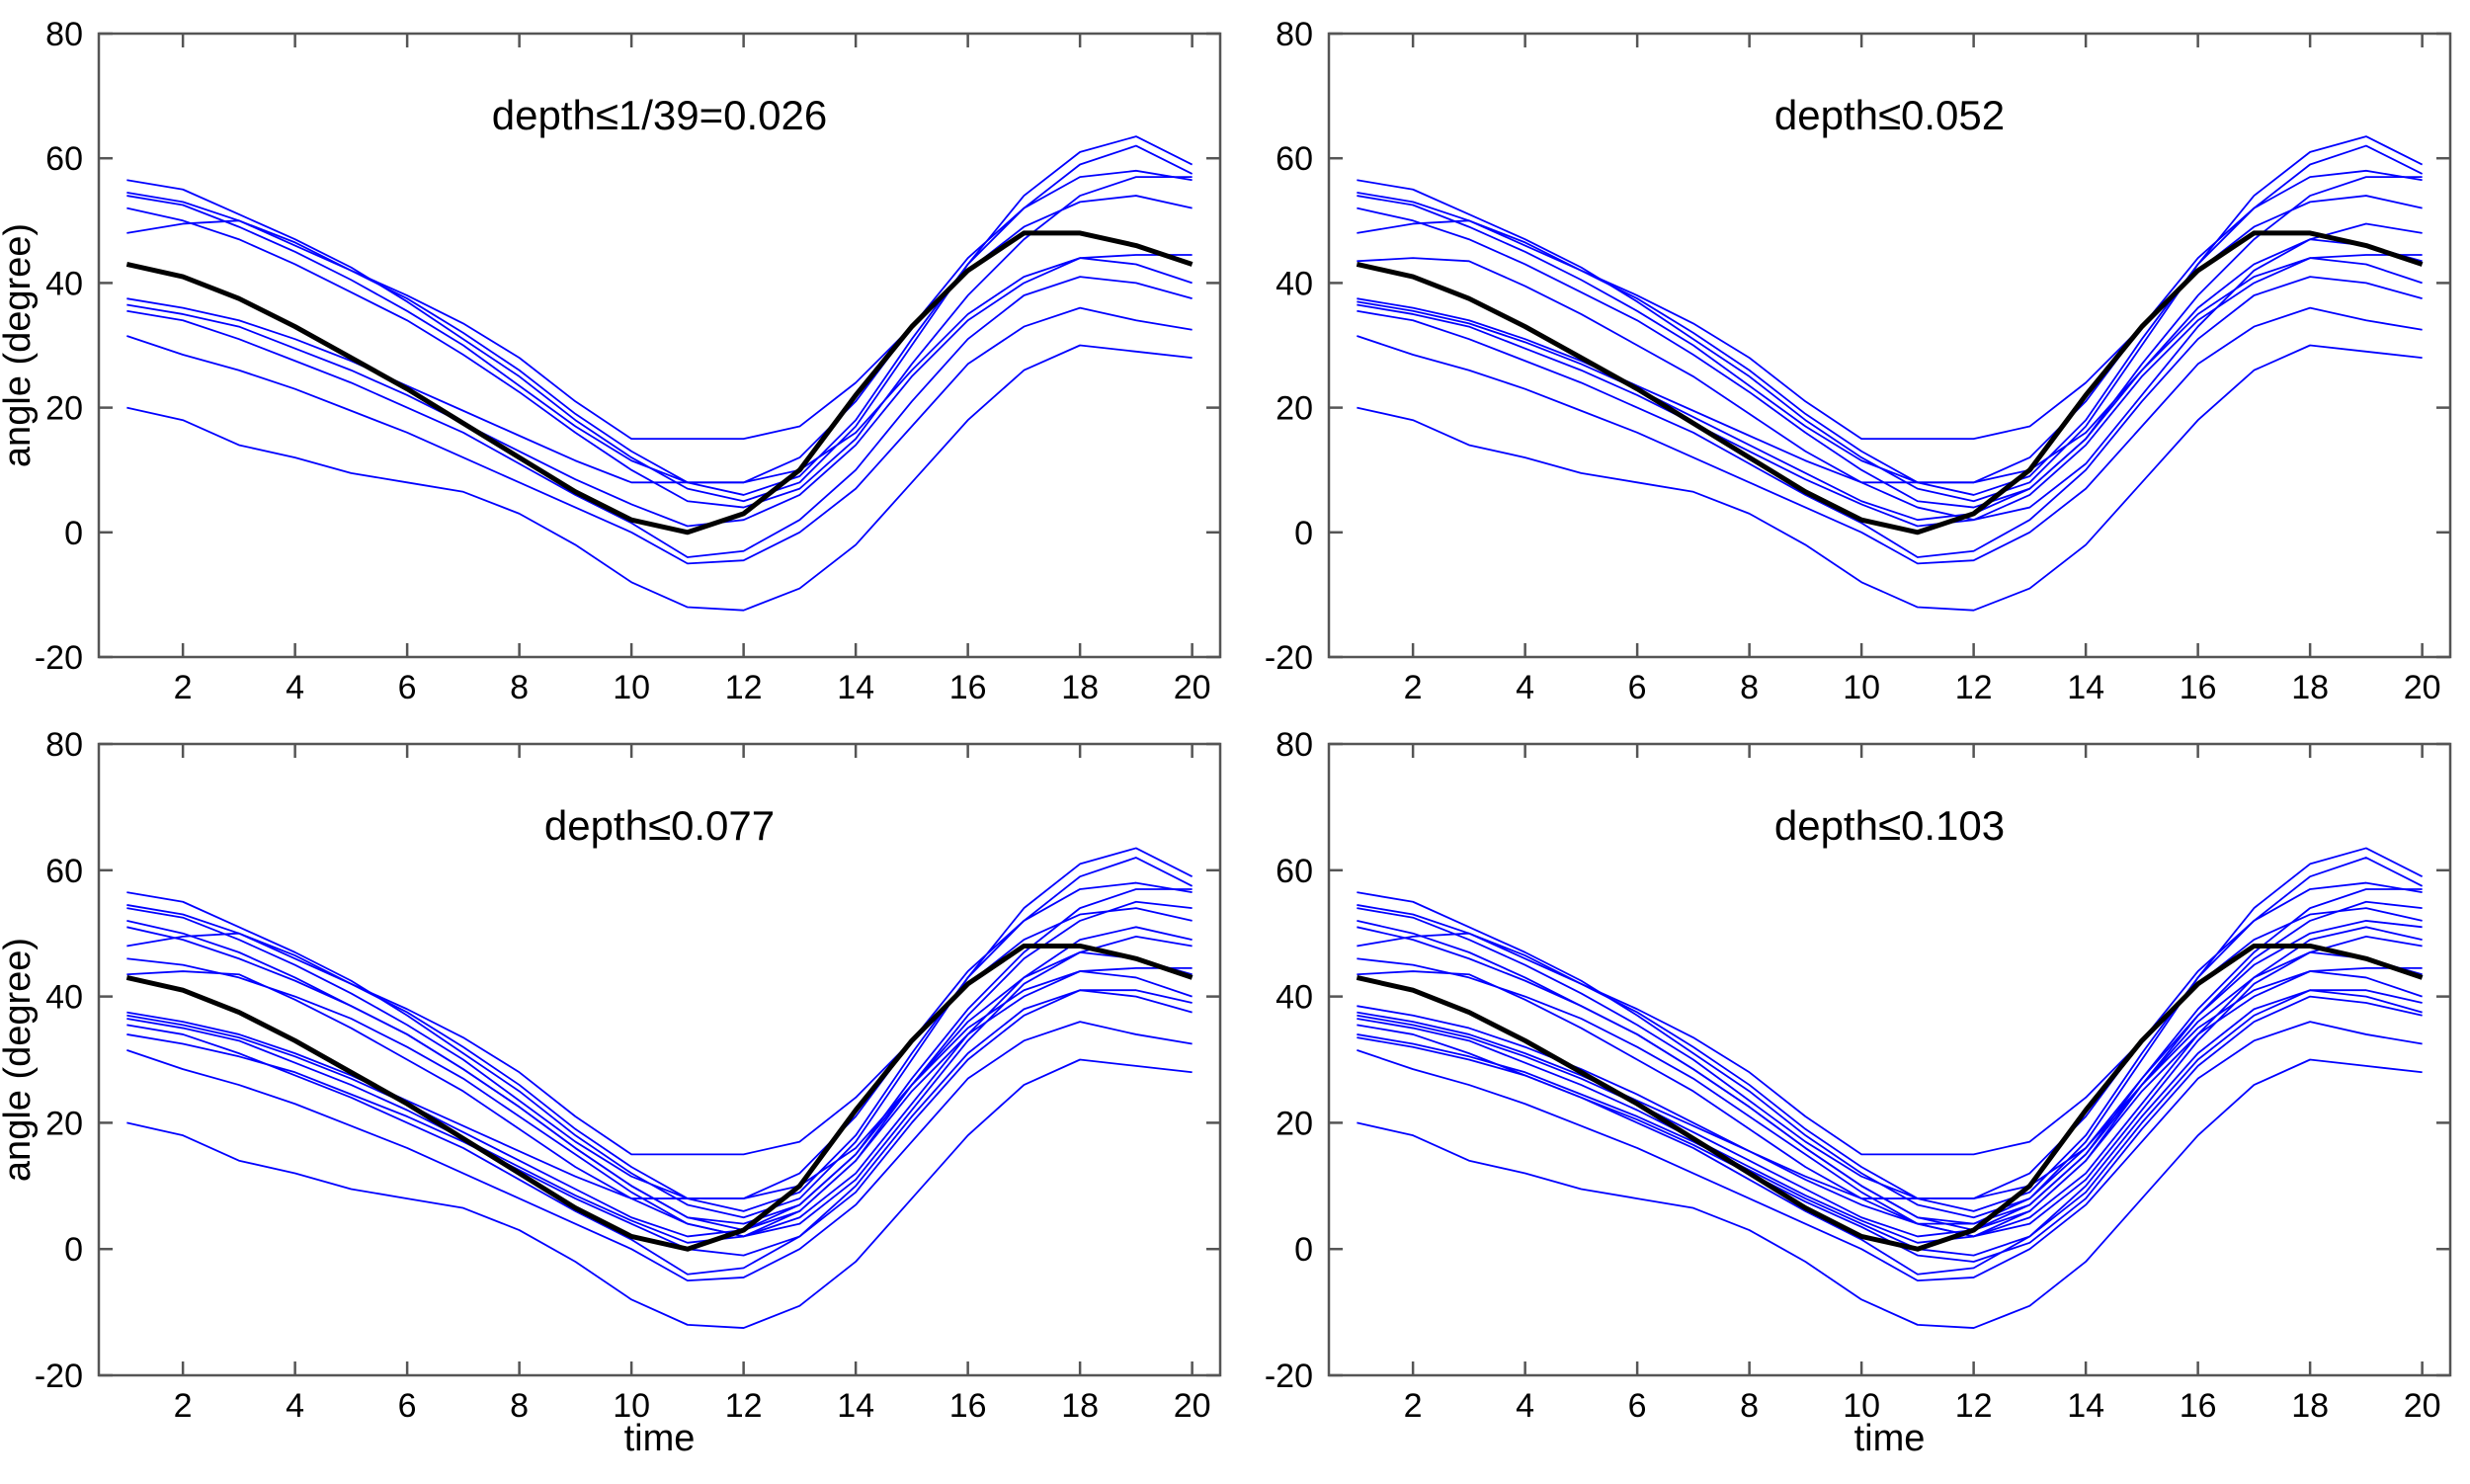 Image resolution: width=2470 pixels, height=1484 pixels. I want to click on panel-title: depth≤1/39=0.026, so click(660, 115).